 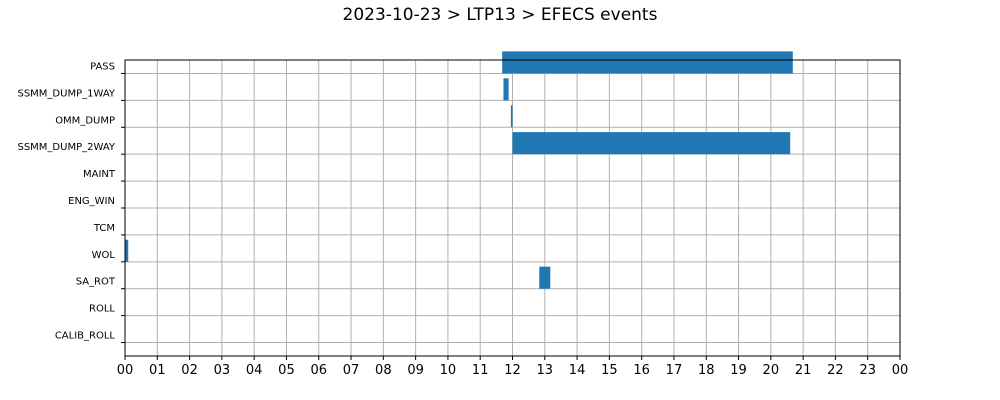 I want to click on x-tick-label: 08, so click(x=383, y=370).